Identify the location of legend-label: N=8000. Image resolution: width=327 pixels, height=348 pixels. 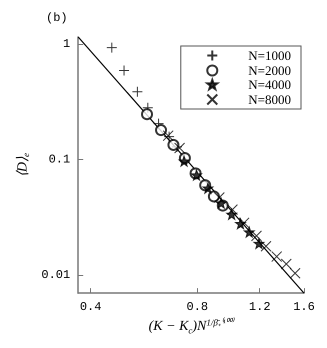
(270, 99).